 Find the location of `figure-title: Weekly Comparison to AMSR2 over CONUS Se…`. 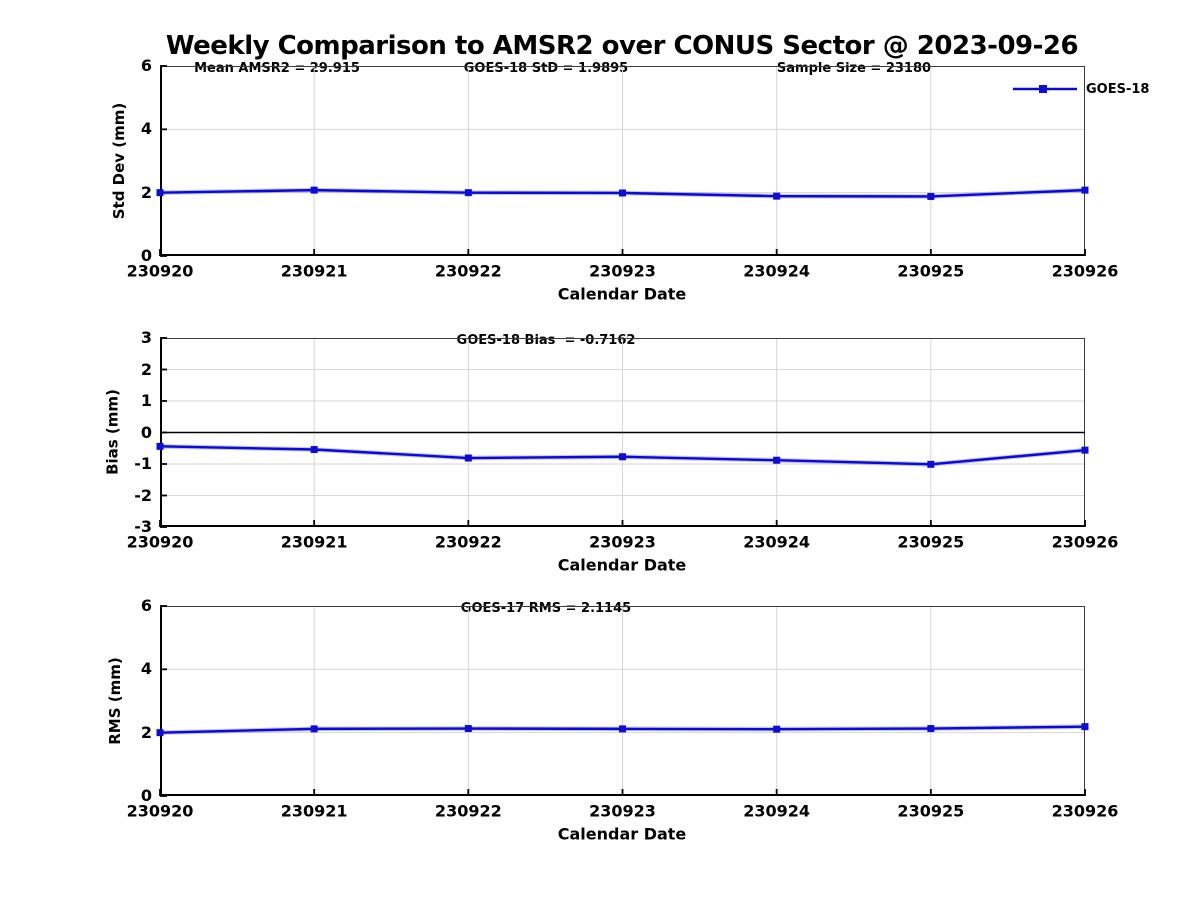

figure-title: Weekly Comparison to AMSR2 over CONUS Se… is located at coordinates (622, 46).